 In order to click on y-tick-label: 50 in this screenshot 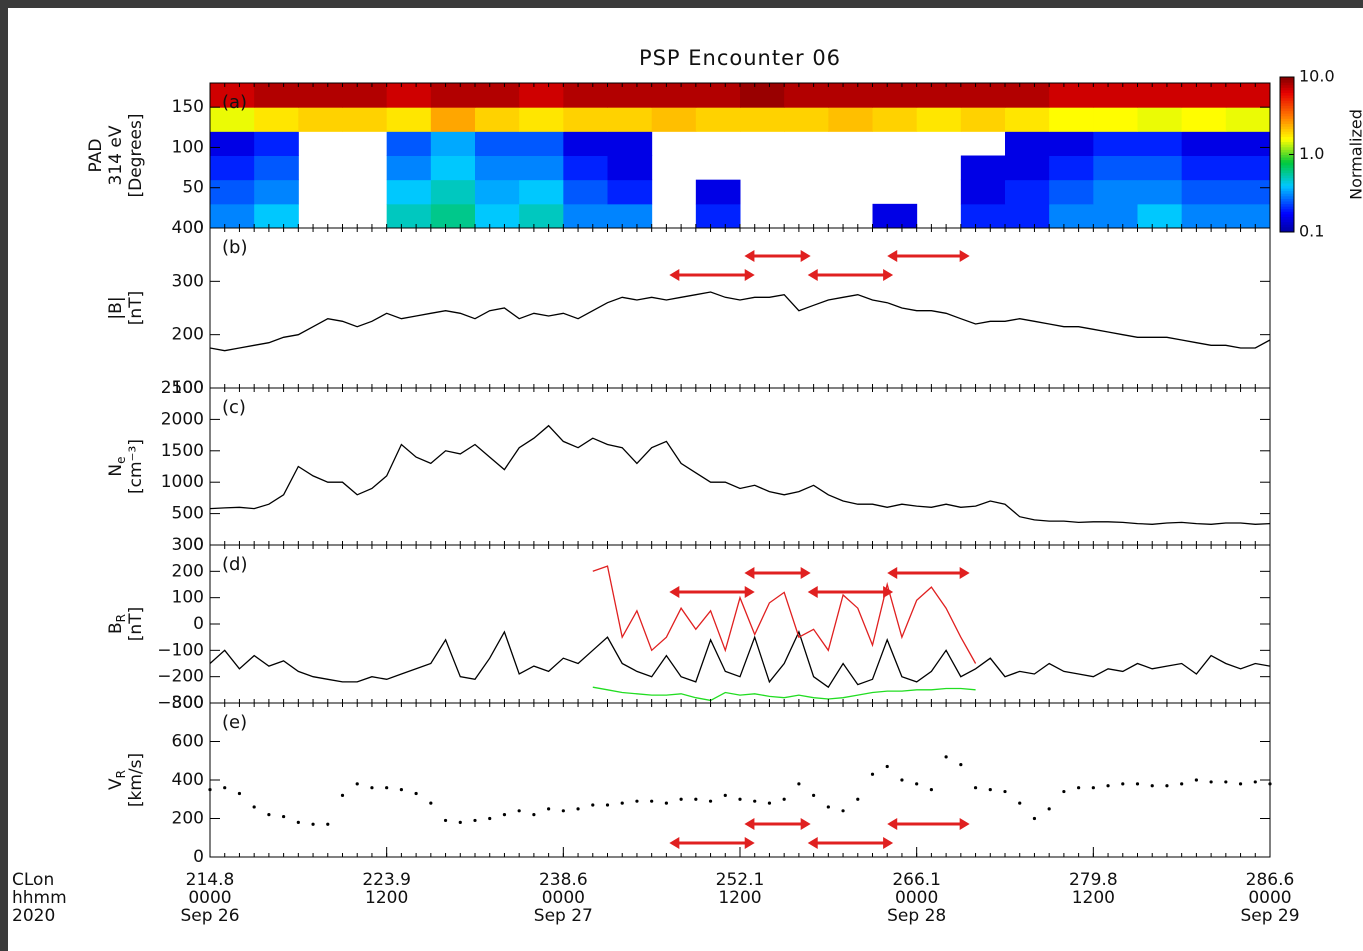, I will do `click(193, 188)`.